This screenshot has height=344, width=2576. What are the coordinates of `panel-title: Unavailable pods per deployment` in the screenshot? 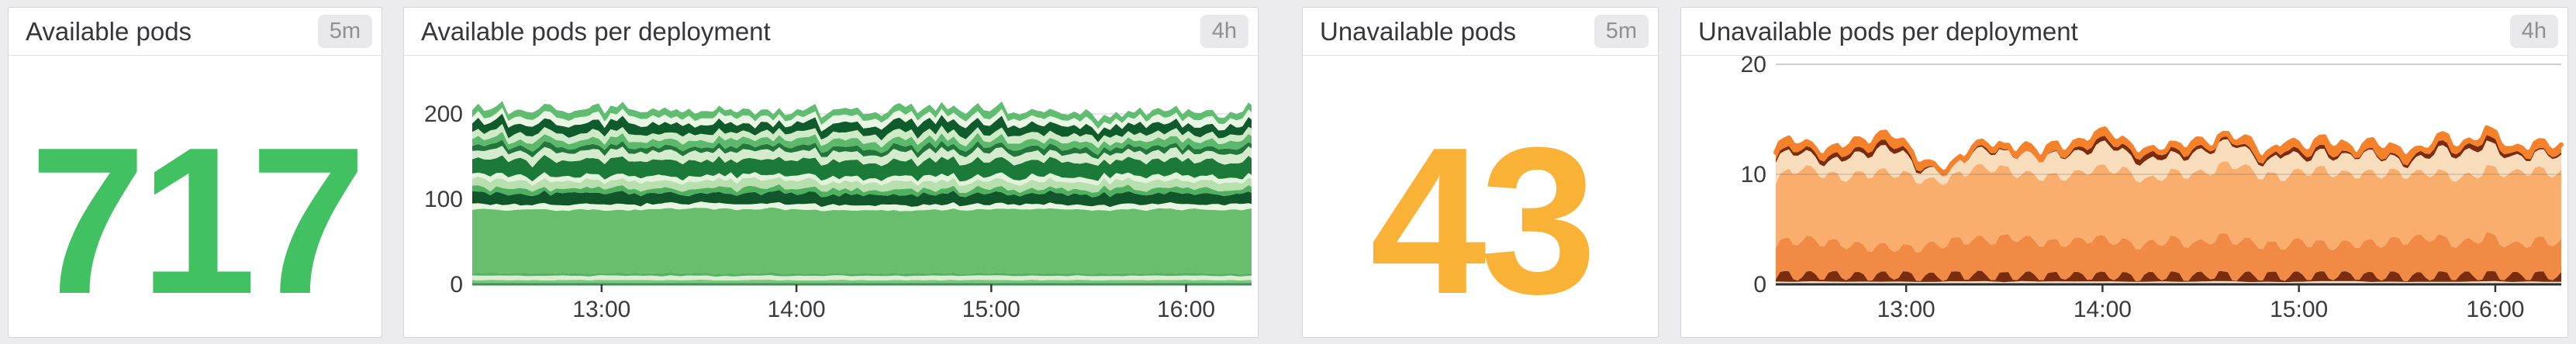 It's located at (1888, 31).